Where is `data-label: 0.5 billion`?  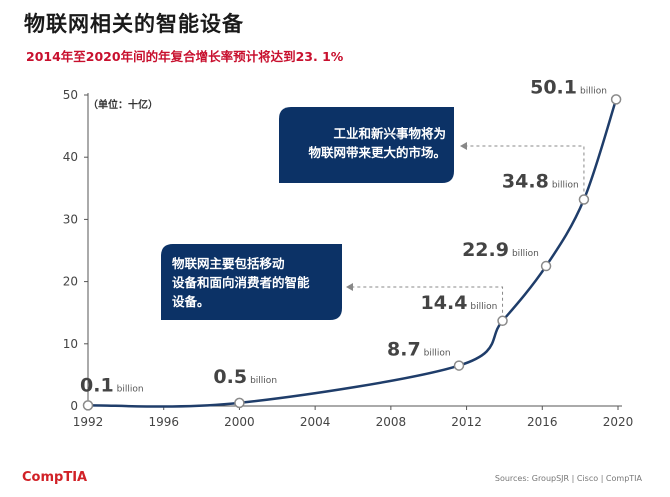
data-label: 0.5 billion is located at coordinates (245, 377).